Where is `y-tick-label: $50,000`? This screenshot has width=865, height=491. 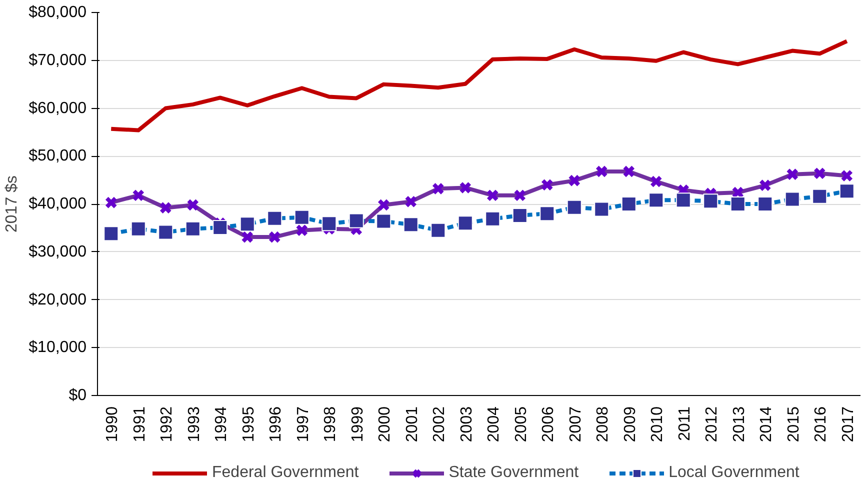
y-tick-label: $50,000 is located at coordinates (57, 156).